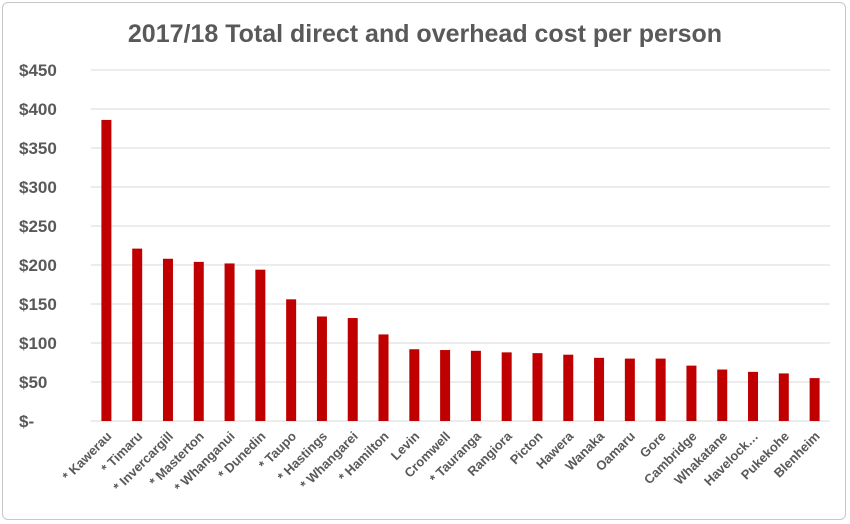 This screenshot has height=524, width=850. I want to click on y-tick-label: $300, so click(38, 187).